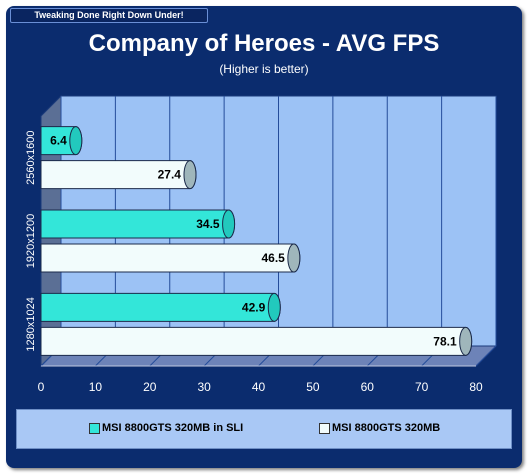 Image resolution: width=528 pixels, height=476 pixels. I want to click on x-tick-label: 80, so click(476, 387).